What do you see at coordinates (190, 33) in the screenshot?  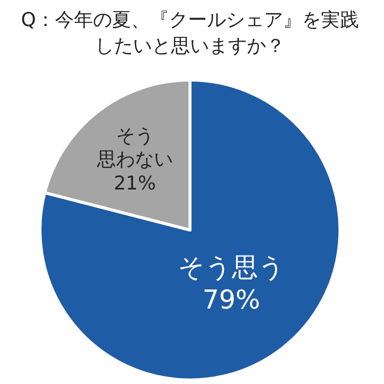 I see `title: Q：今年の夏、『クールシェア』を実践したいと思いますか？` at bounding box center [190, 33].